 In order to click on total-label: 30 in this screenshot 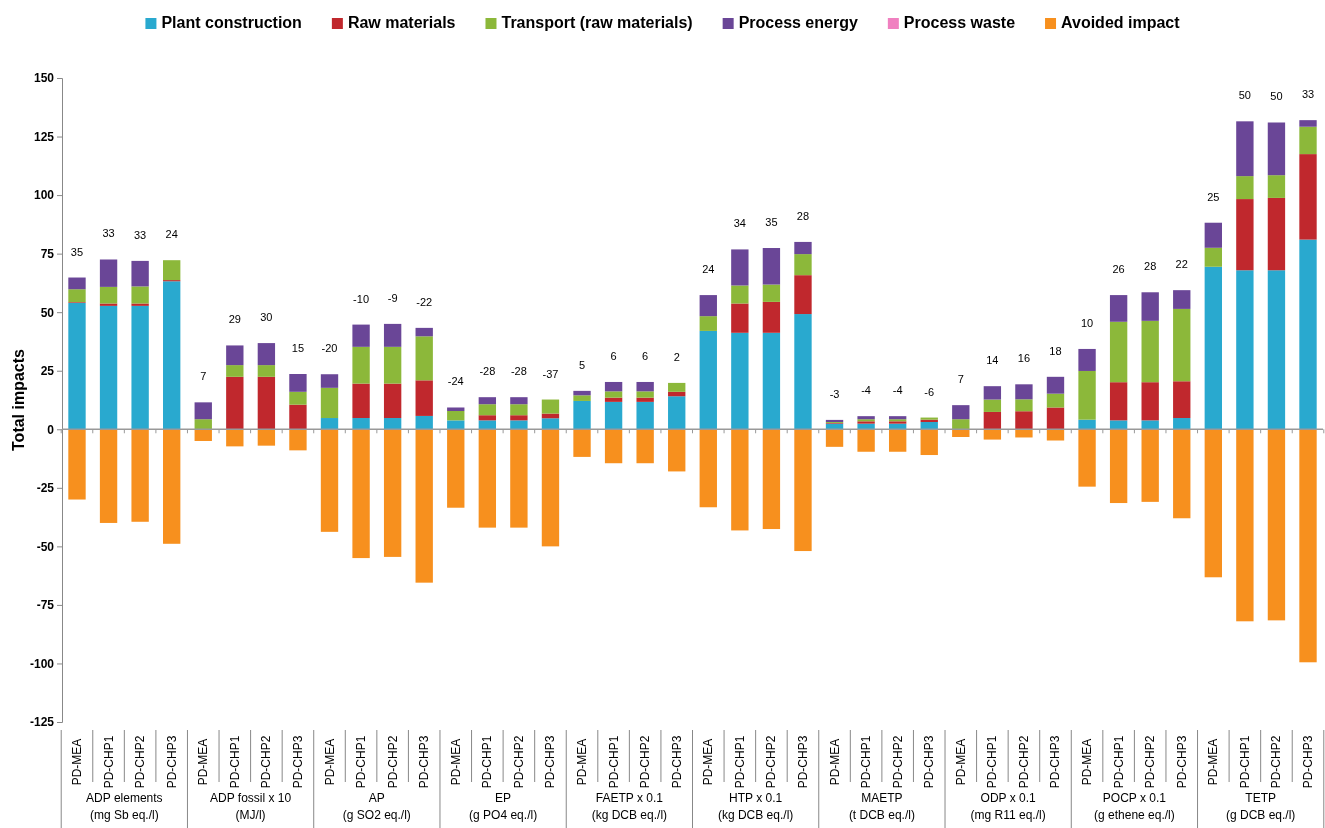, I will do `click(266, 317)`.